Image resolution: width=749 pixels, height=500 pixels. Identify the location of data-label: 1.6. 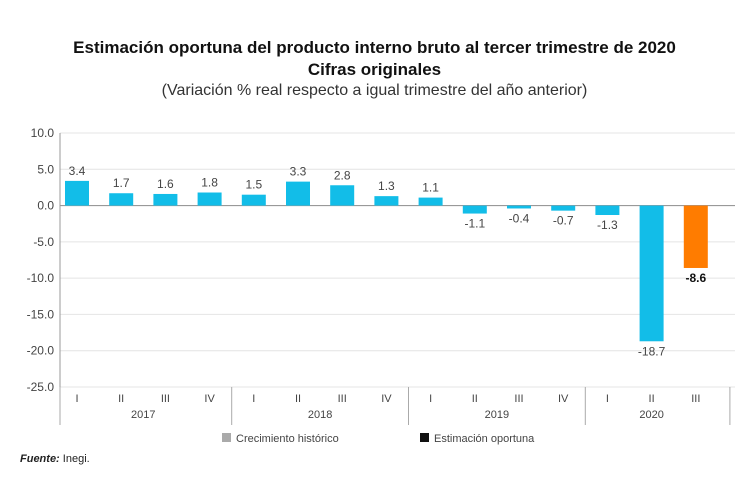
(165, 184).